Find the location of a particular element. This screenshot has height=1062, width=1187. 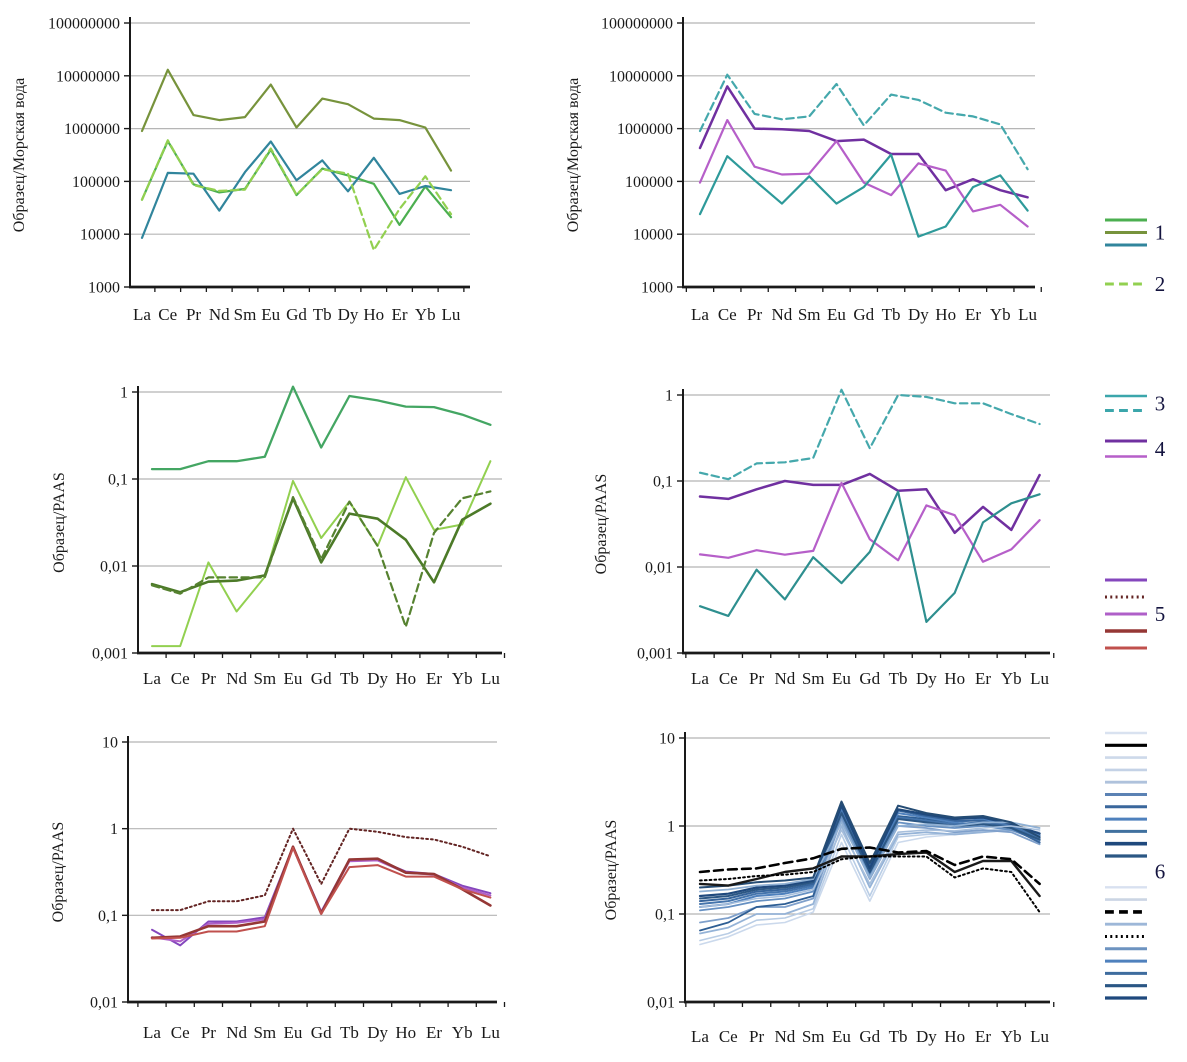

legend: 1 2 3 4 5 6 is located at coordinates (1135, 609).